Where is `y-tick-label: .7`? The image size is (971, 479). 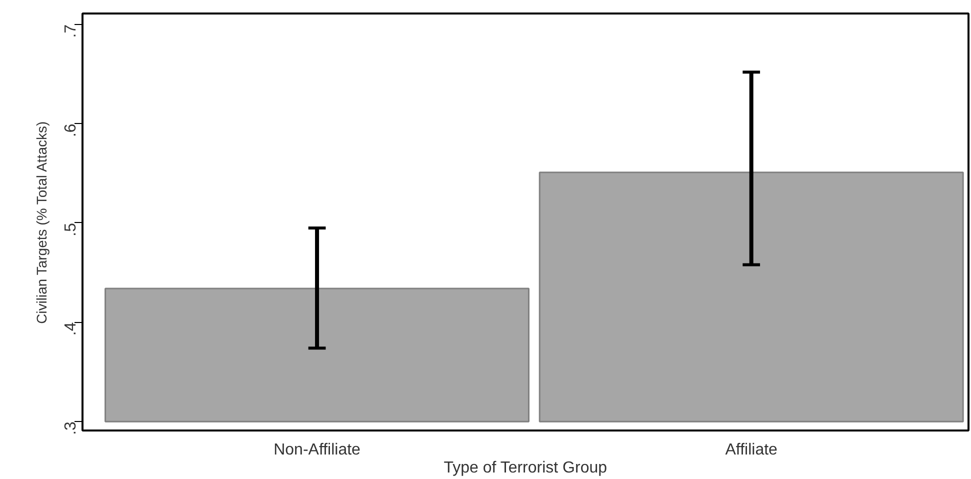 y-tick-label: .7 is located at coordinates (71, 31).